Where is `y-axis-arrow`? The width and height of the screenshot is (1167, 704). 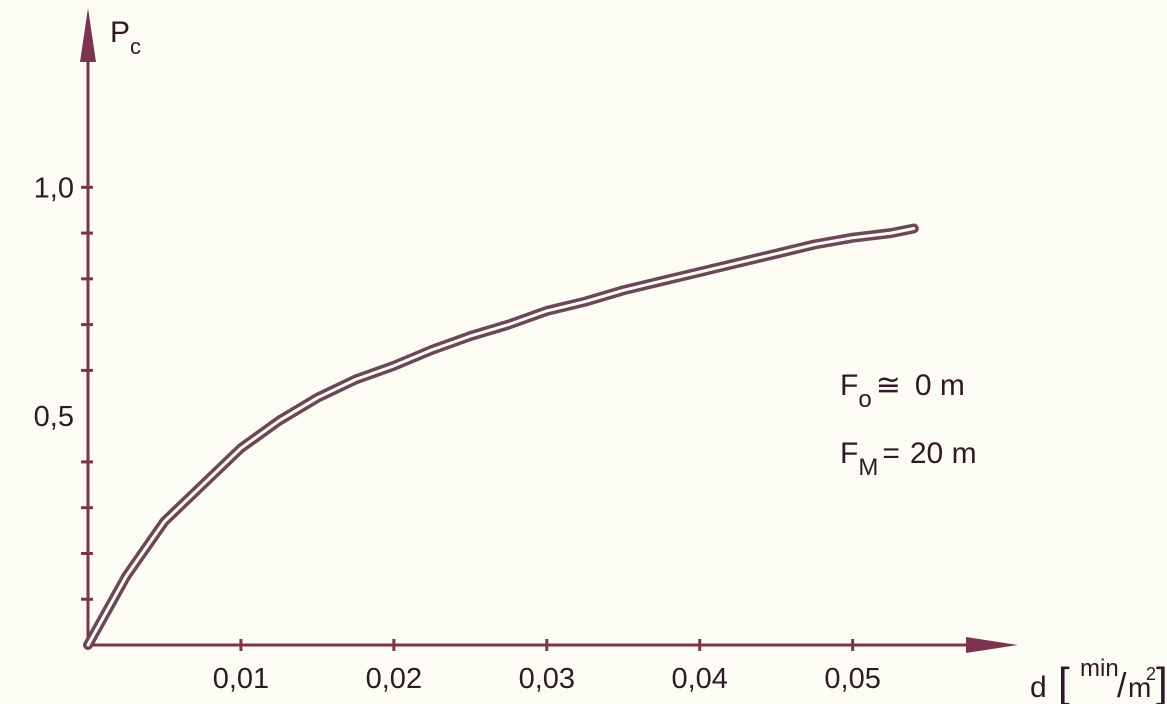 y-axis-arrow is located at coordinates (88, 35).